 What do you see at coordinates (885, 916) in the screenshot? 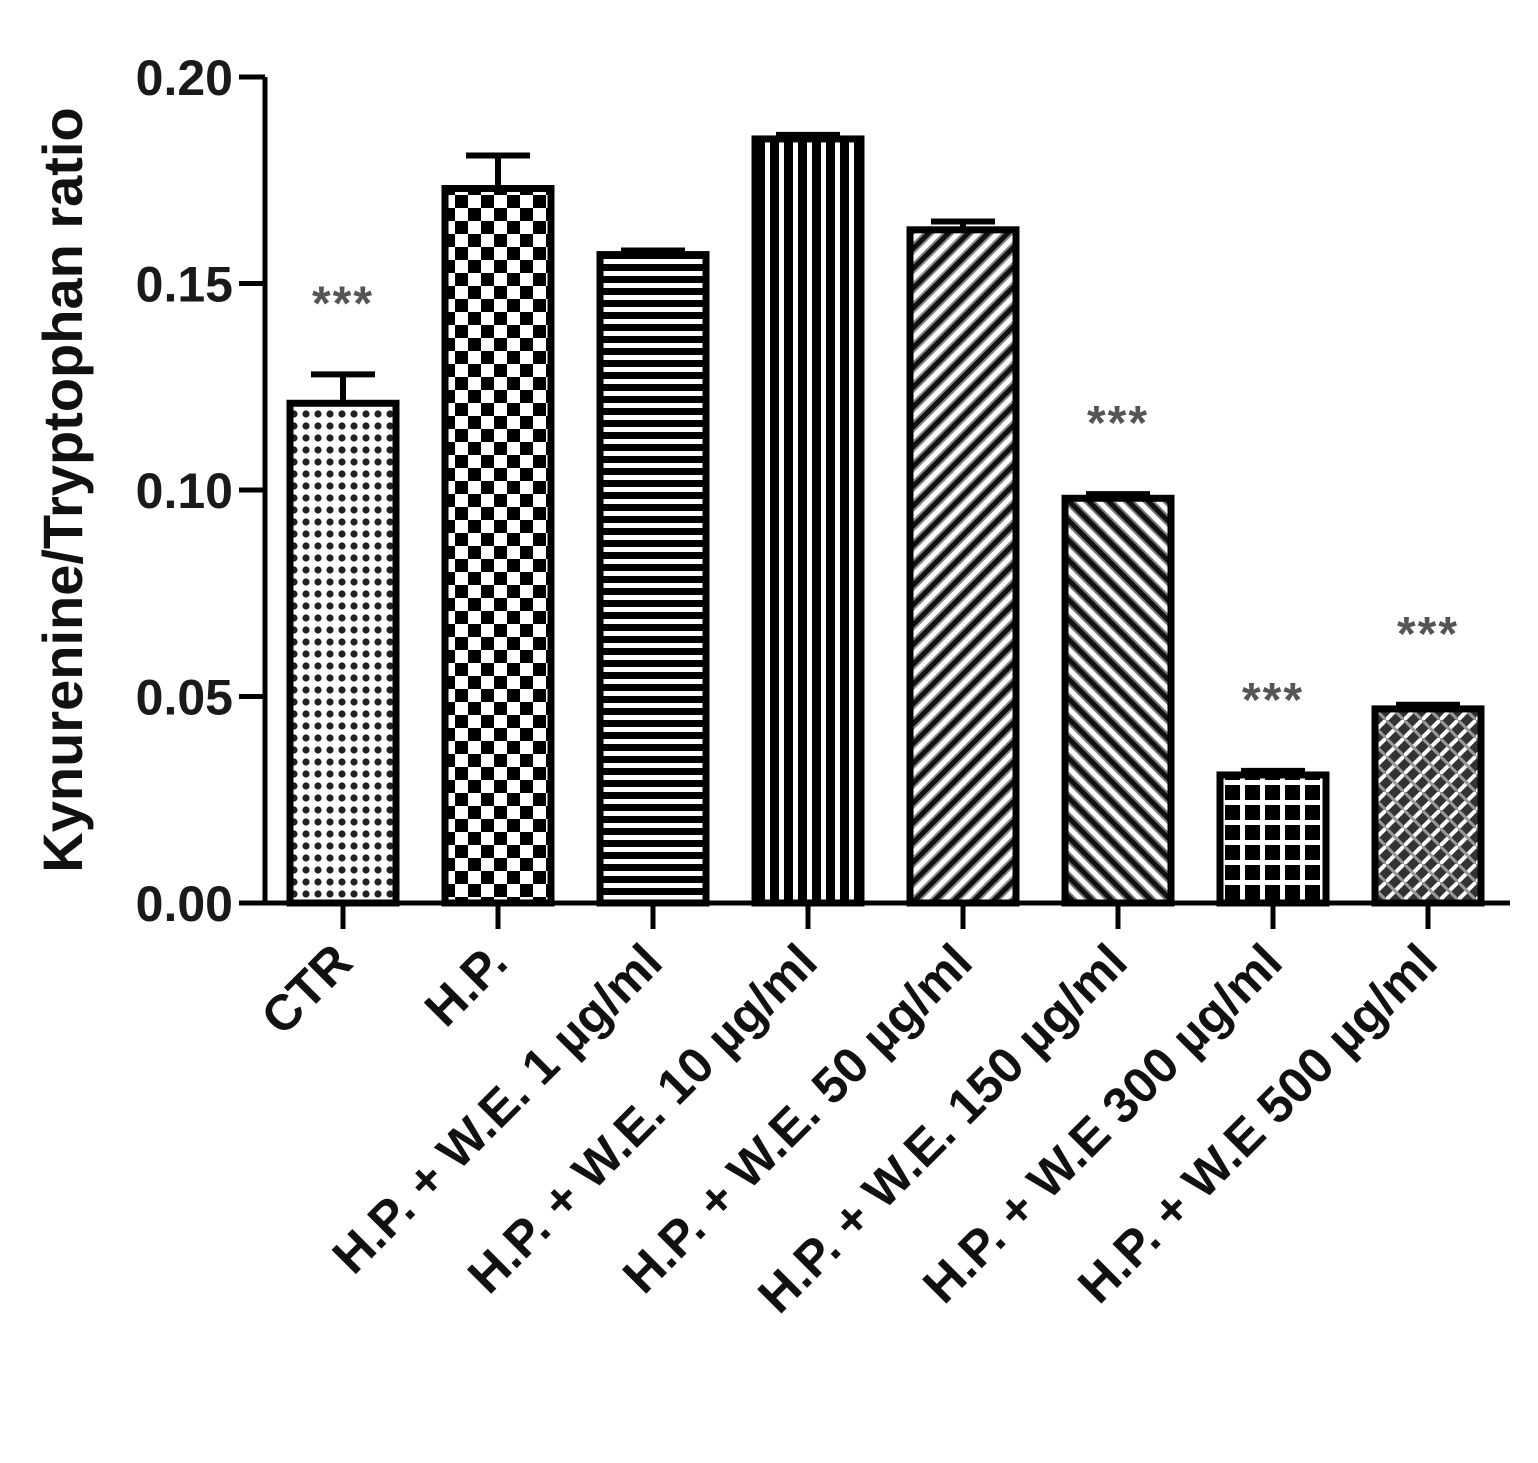
I see `x-axis-ticks` at bounding box center [885, 916].